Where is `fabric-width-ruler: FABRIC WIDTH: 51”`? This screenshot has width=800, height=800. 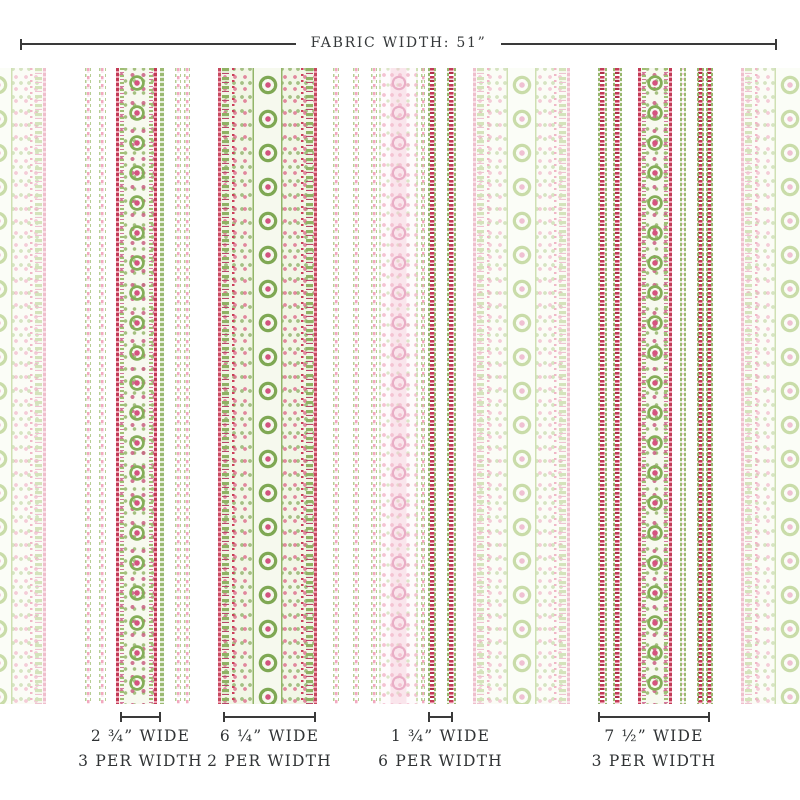
fabric-width-ruler: FABRIC WIDTH: 51” is located at coordinates (399, 43).